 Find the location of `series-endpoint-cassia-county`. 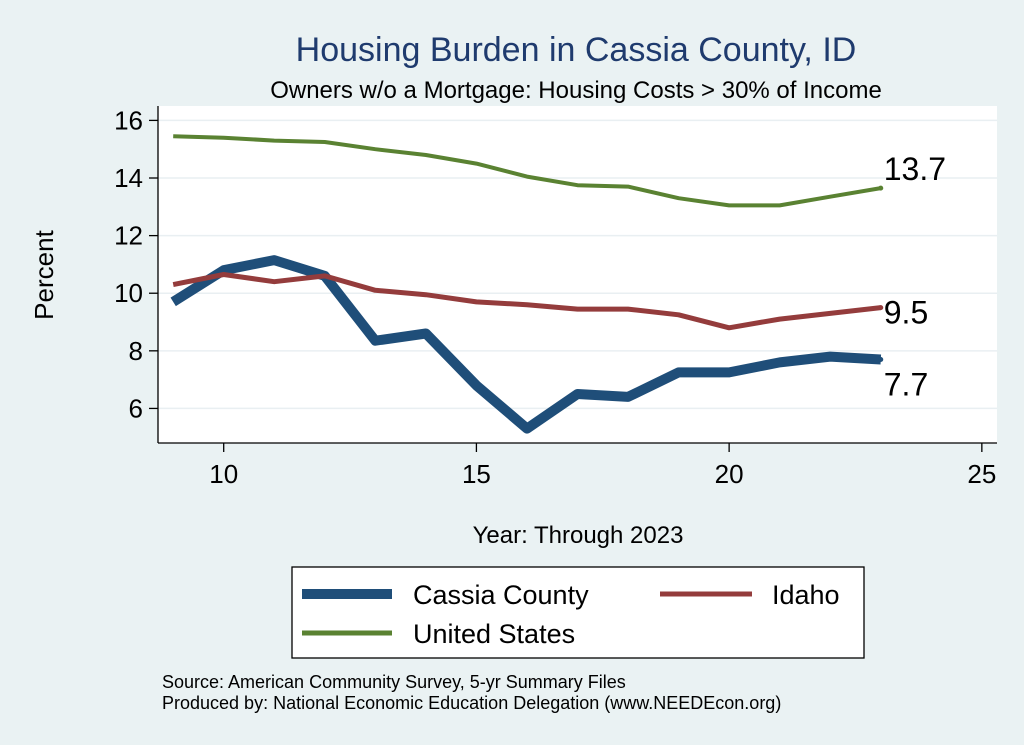

series-endpoint-cassia-county is located at coordinates (881, 359).